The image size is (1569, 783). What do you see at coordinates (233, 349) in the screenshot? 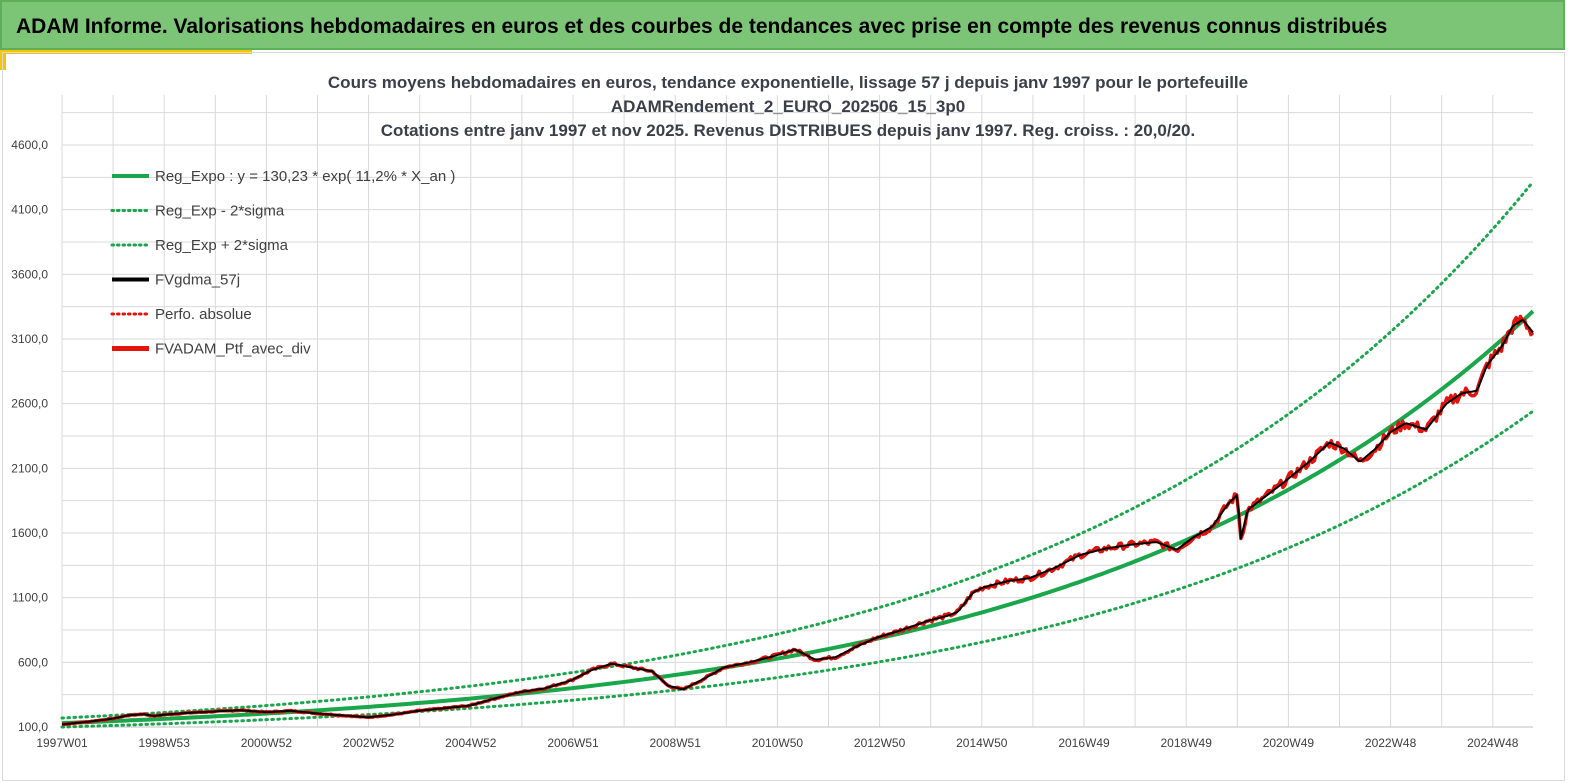
I see `legend-label: FVADAM_Ptf_avec_div` at bounding box center [233, 349].